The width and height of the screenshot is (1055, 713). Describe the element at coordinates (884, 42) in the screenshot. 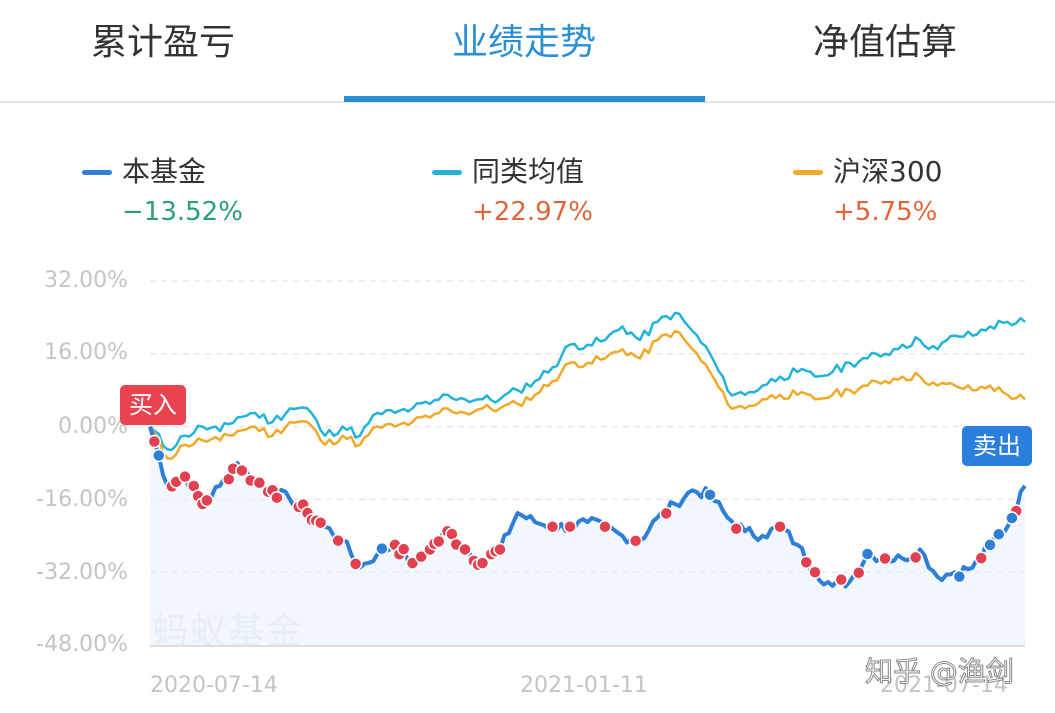

I see `tab-nav-estimate: 净值估算` at that location.